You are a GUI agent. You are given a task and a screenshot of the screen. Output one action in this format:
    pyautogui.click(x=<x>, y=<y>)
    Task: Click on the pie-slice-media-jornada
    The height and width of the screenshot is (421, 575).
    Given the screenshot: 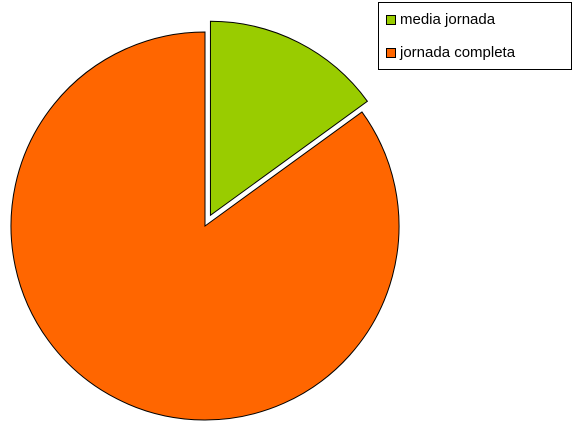 What is the action you would take?
    pyautogui.click(x=289, y=118)
    